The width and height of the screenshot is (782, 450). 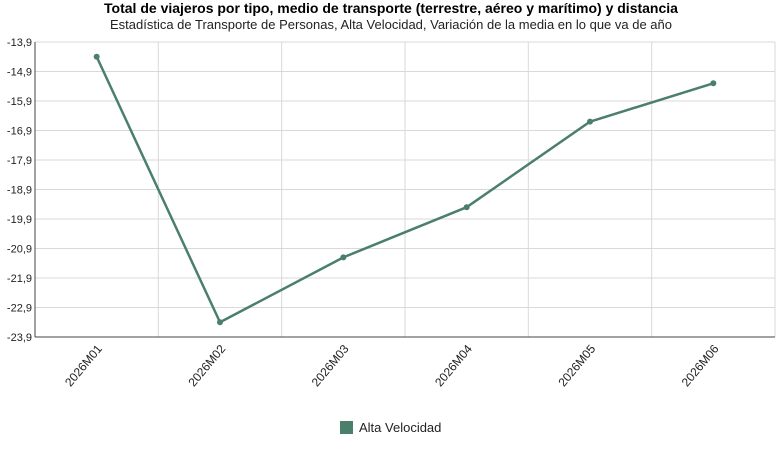 I want to click on y-tick-label: -22,9, so click(x=19, y=309).